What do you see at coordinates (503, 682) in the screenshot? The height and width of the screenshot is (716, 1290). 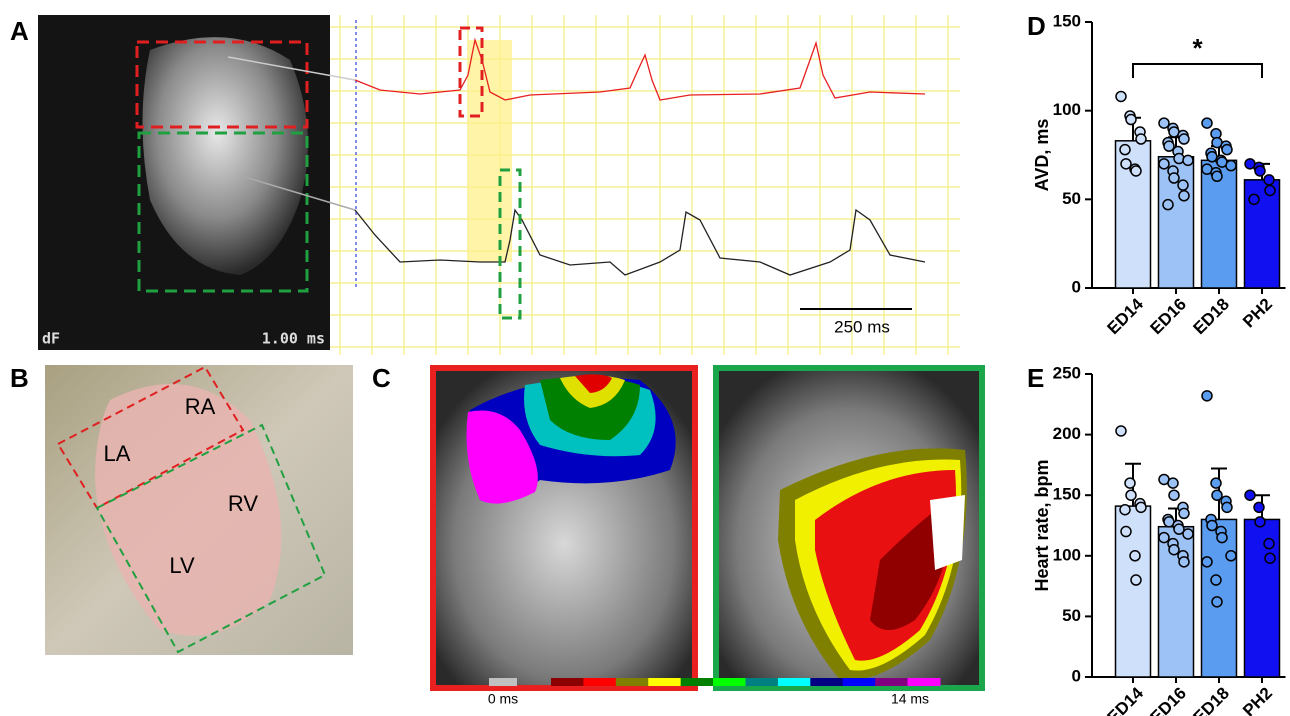 I see `colorbar-zero` at bounding box center [503, 682].